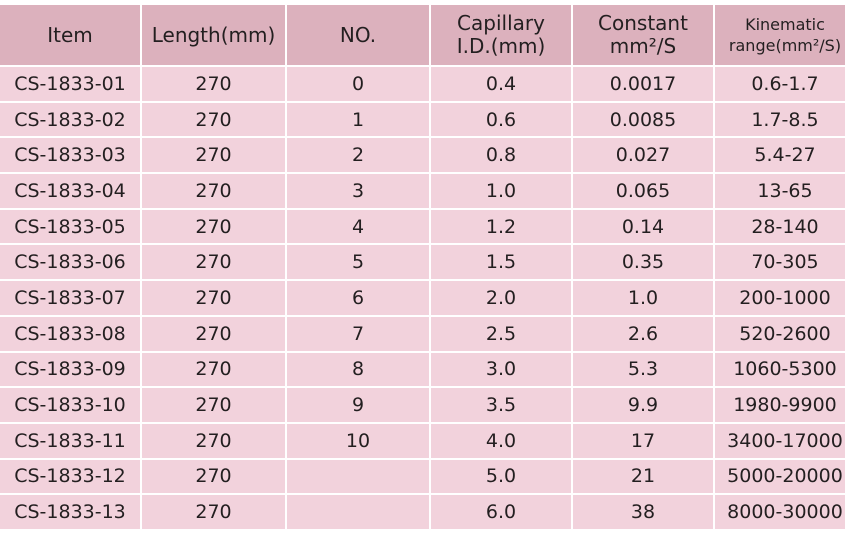 Image resolution: width=845 pixels, height=534 pixels. What do you see at coordinates (358, 35) in the screenshot?
I see `header-cell: NO.` at bounding box center [358, 35].